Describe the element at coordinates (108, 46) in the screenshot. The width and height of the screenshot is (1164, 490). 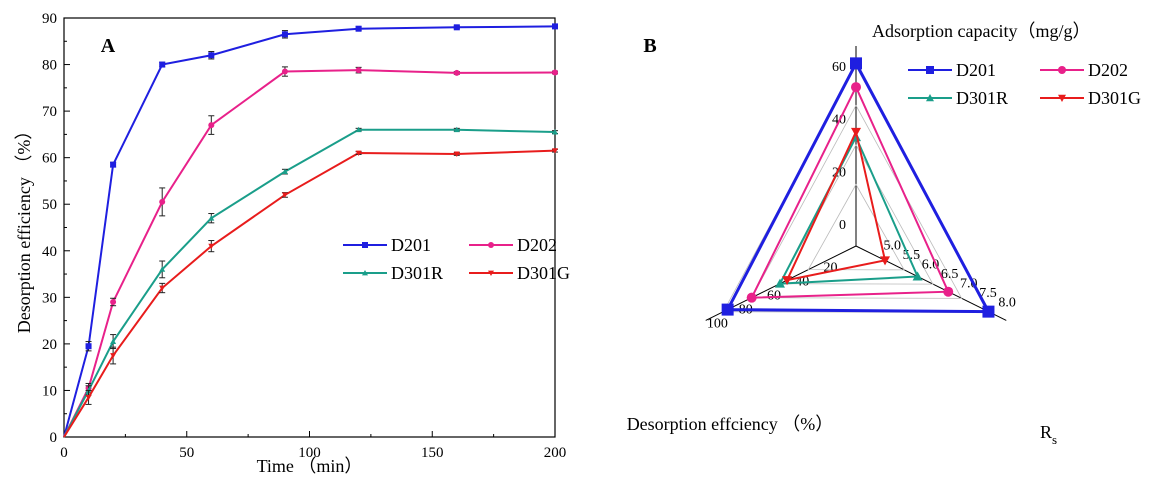
I see `panel-label-a: A` at that location.